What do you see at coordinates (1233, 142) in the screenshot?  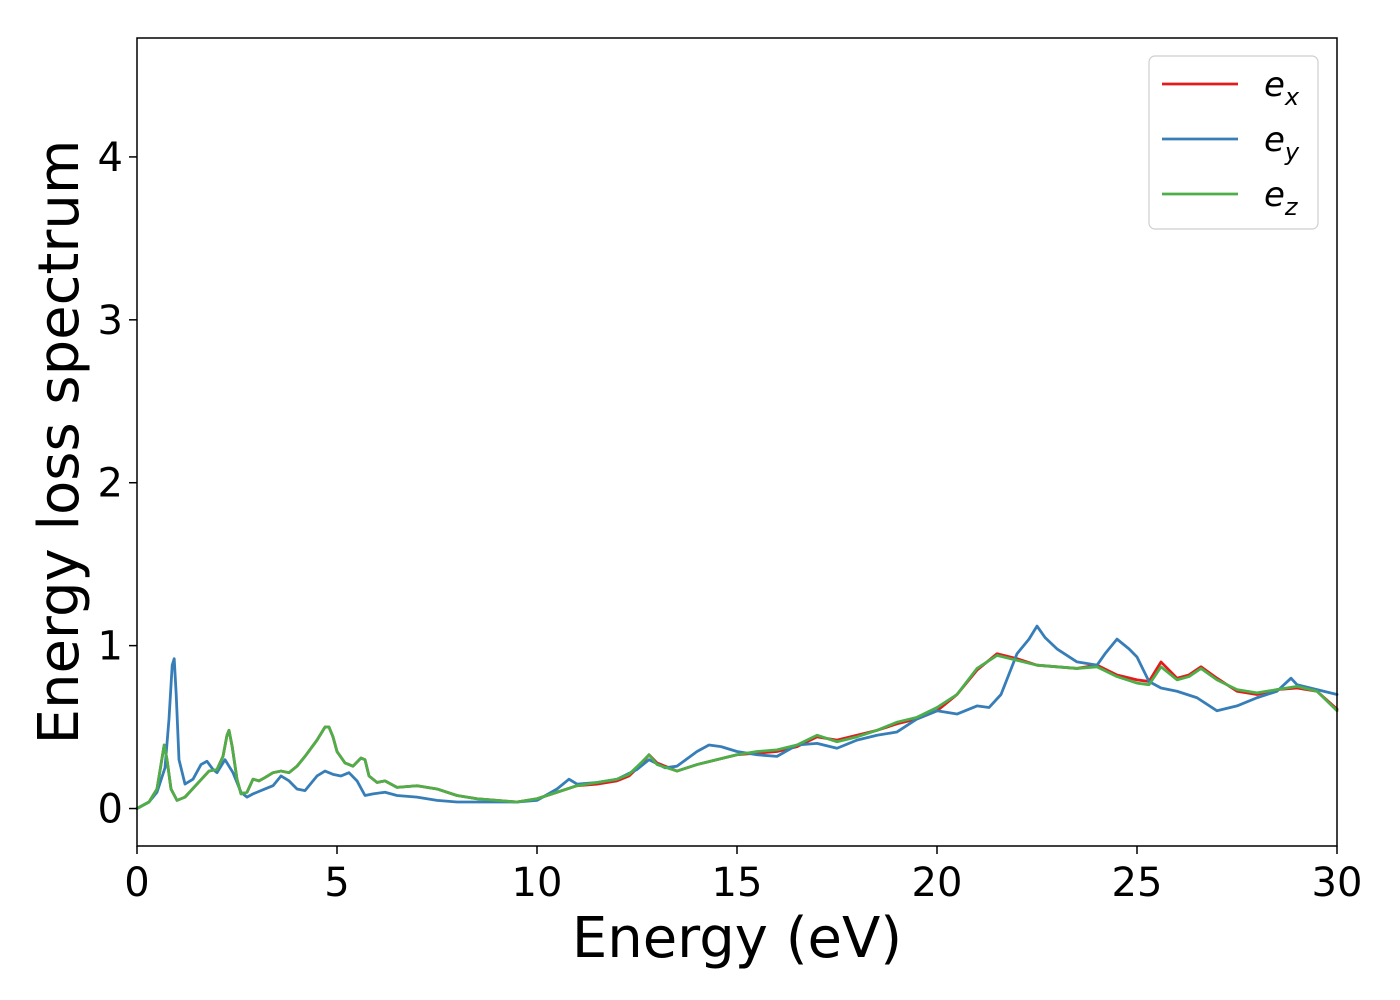 I see `legend-box` at bounding box center [1233, 142].